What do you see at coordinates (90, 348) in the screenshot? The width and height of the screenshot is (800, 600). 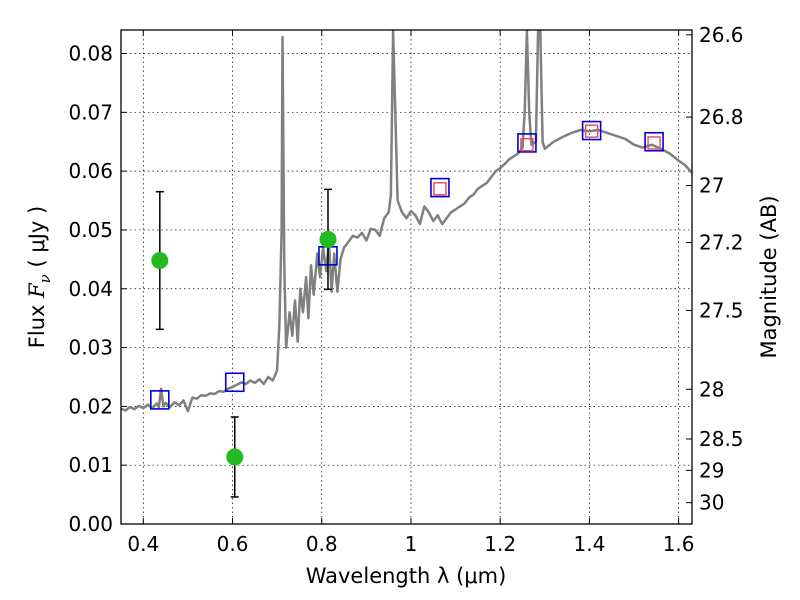 I see `y-tick-label: 0.03` at bounding box center [90, 348].